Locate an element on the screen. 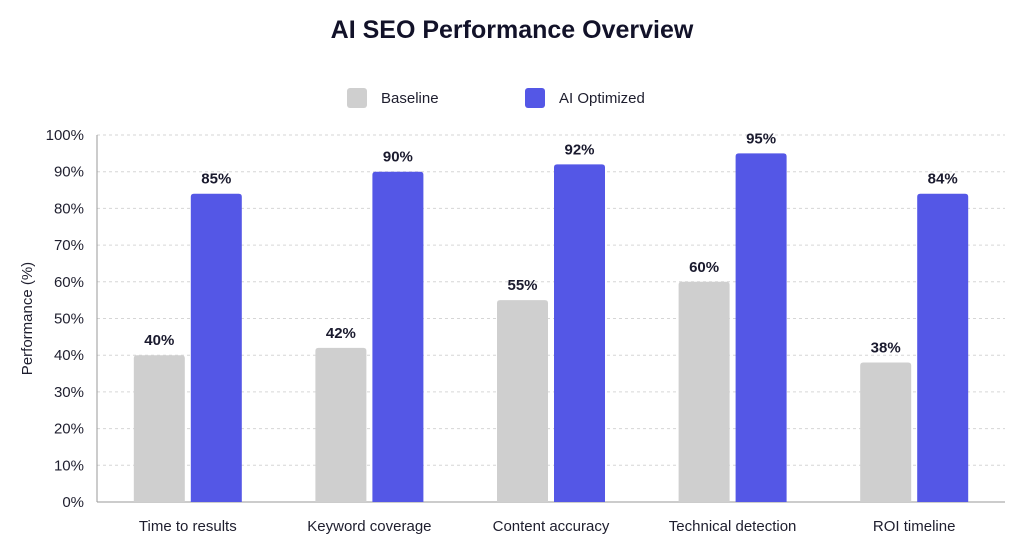  data-label-ai-optimized-roi-timeline: 84% is located at coordinates (943, 179).